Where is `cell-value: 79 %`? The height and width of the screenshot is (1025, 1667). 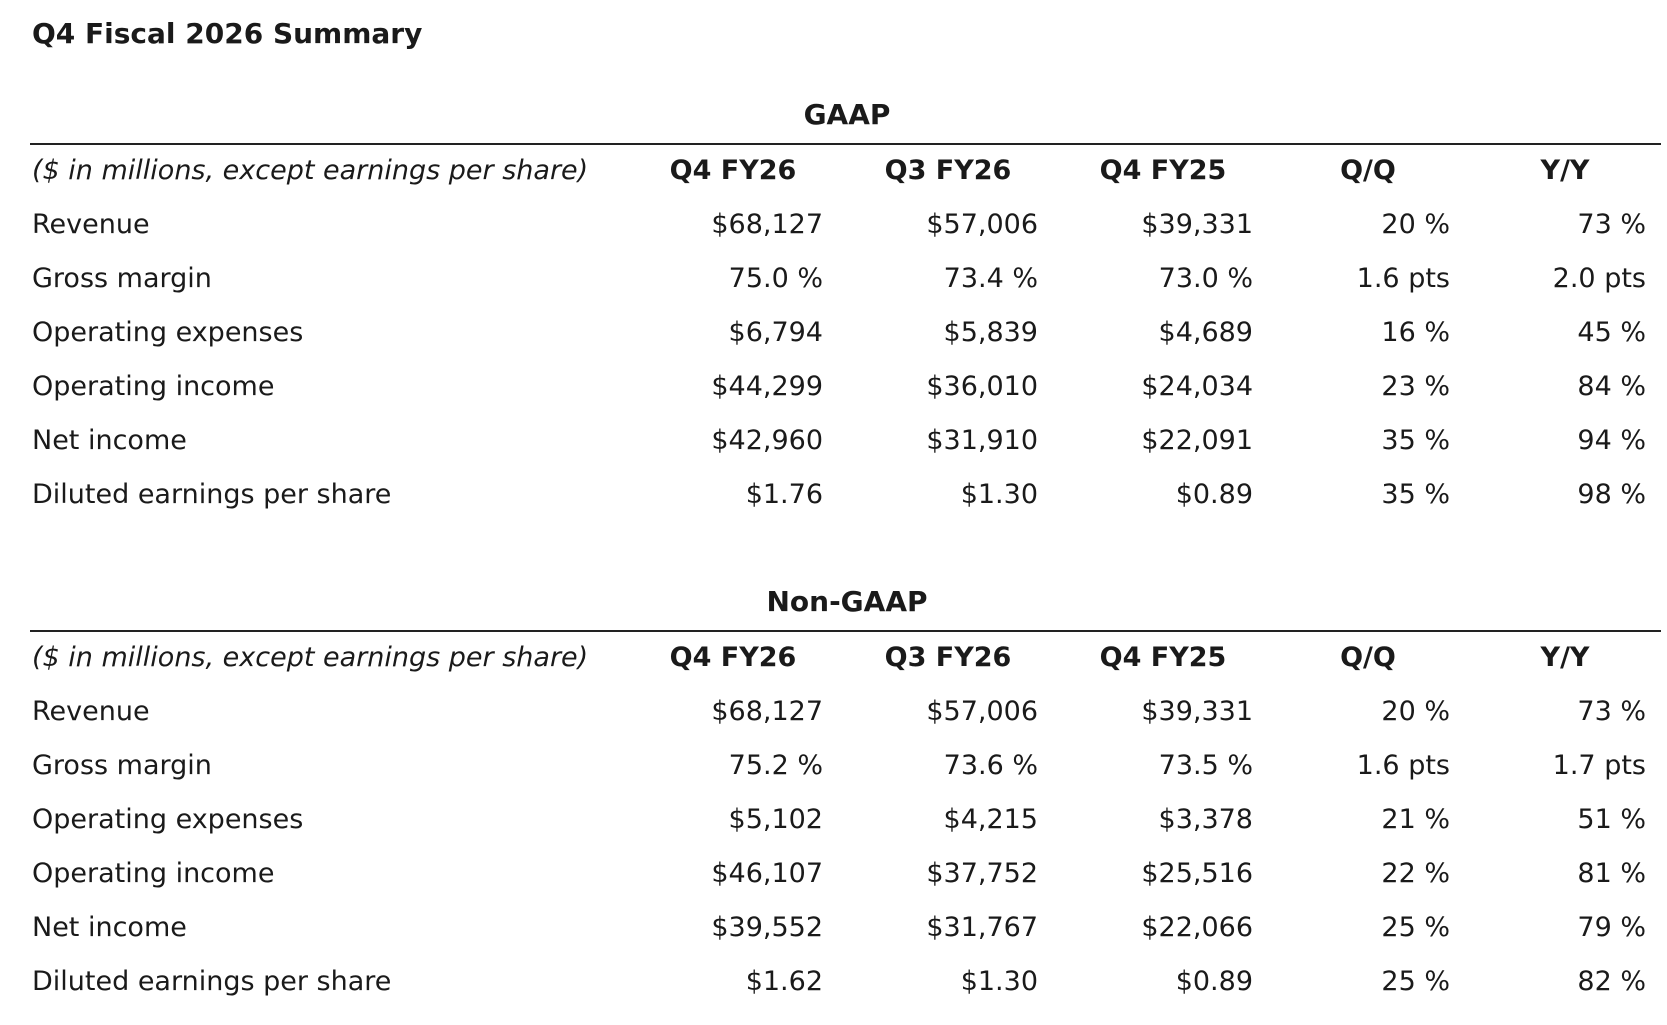 cell-value: 79 % is located at coordinates (1611, 927).